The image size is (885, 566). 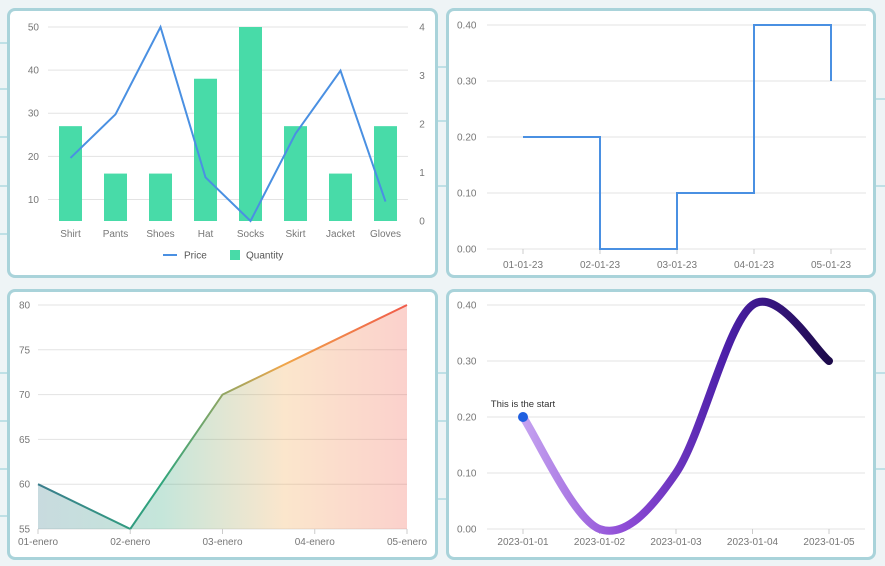 What do you see at coordinates (250, 234) in the screenshot?
I see `x-tick-label: Socks` at bounding box center [250, 234].